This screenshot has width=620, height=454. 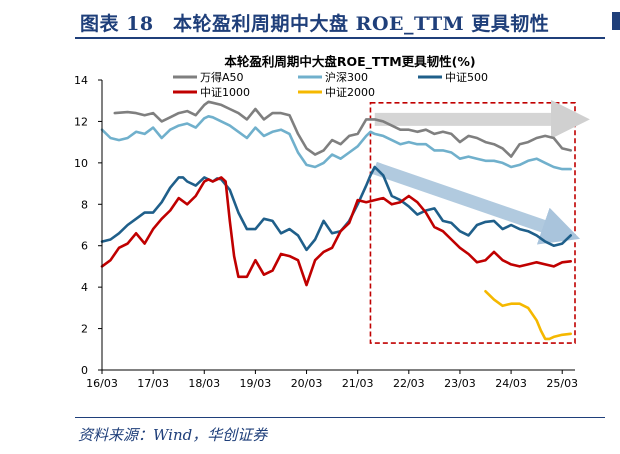 What do you see at coordinates (315, 24) in the screenshot?
I see `figure-title: 图表 18 本轮盈利周期中大盘 ROE_TTM 更具韧性` at bounding box center [315, 24].